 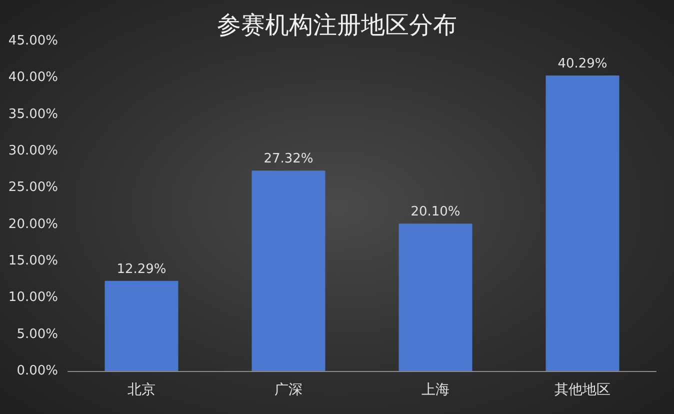 I want to click on y-tick-label: 30.00%, so click(x=33, y=151).